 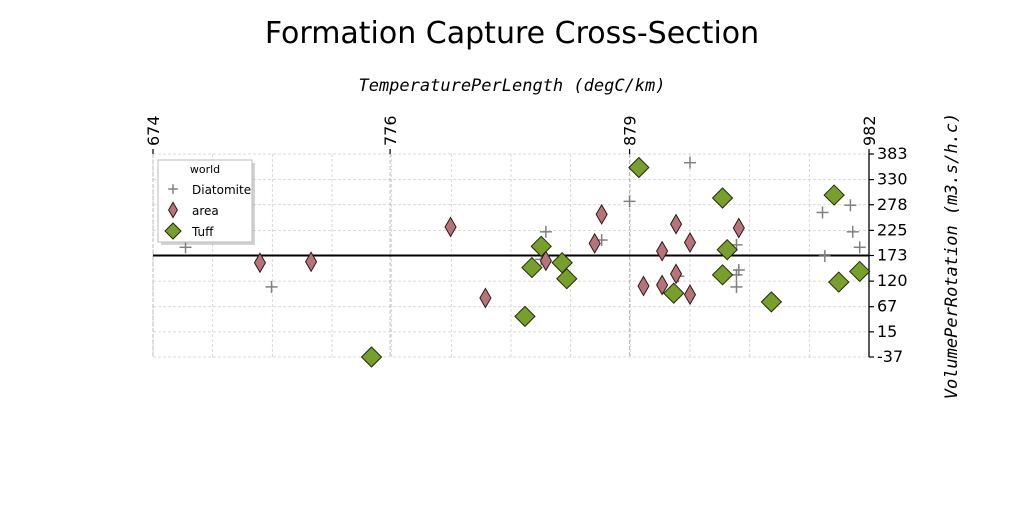 What do you see at coordinates (189, 231) in the screenshot?
I see `legend-item-tuff: Tuff` at bounding box center [189, 231].